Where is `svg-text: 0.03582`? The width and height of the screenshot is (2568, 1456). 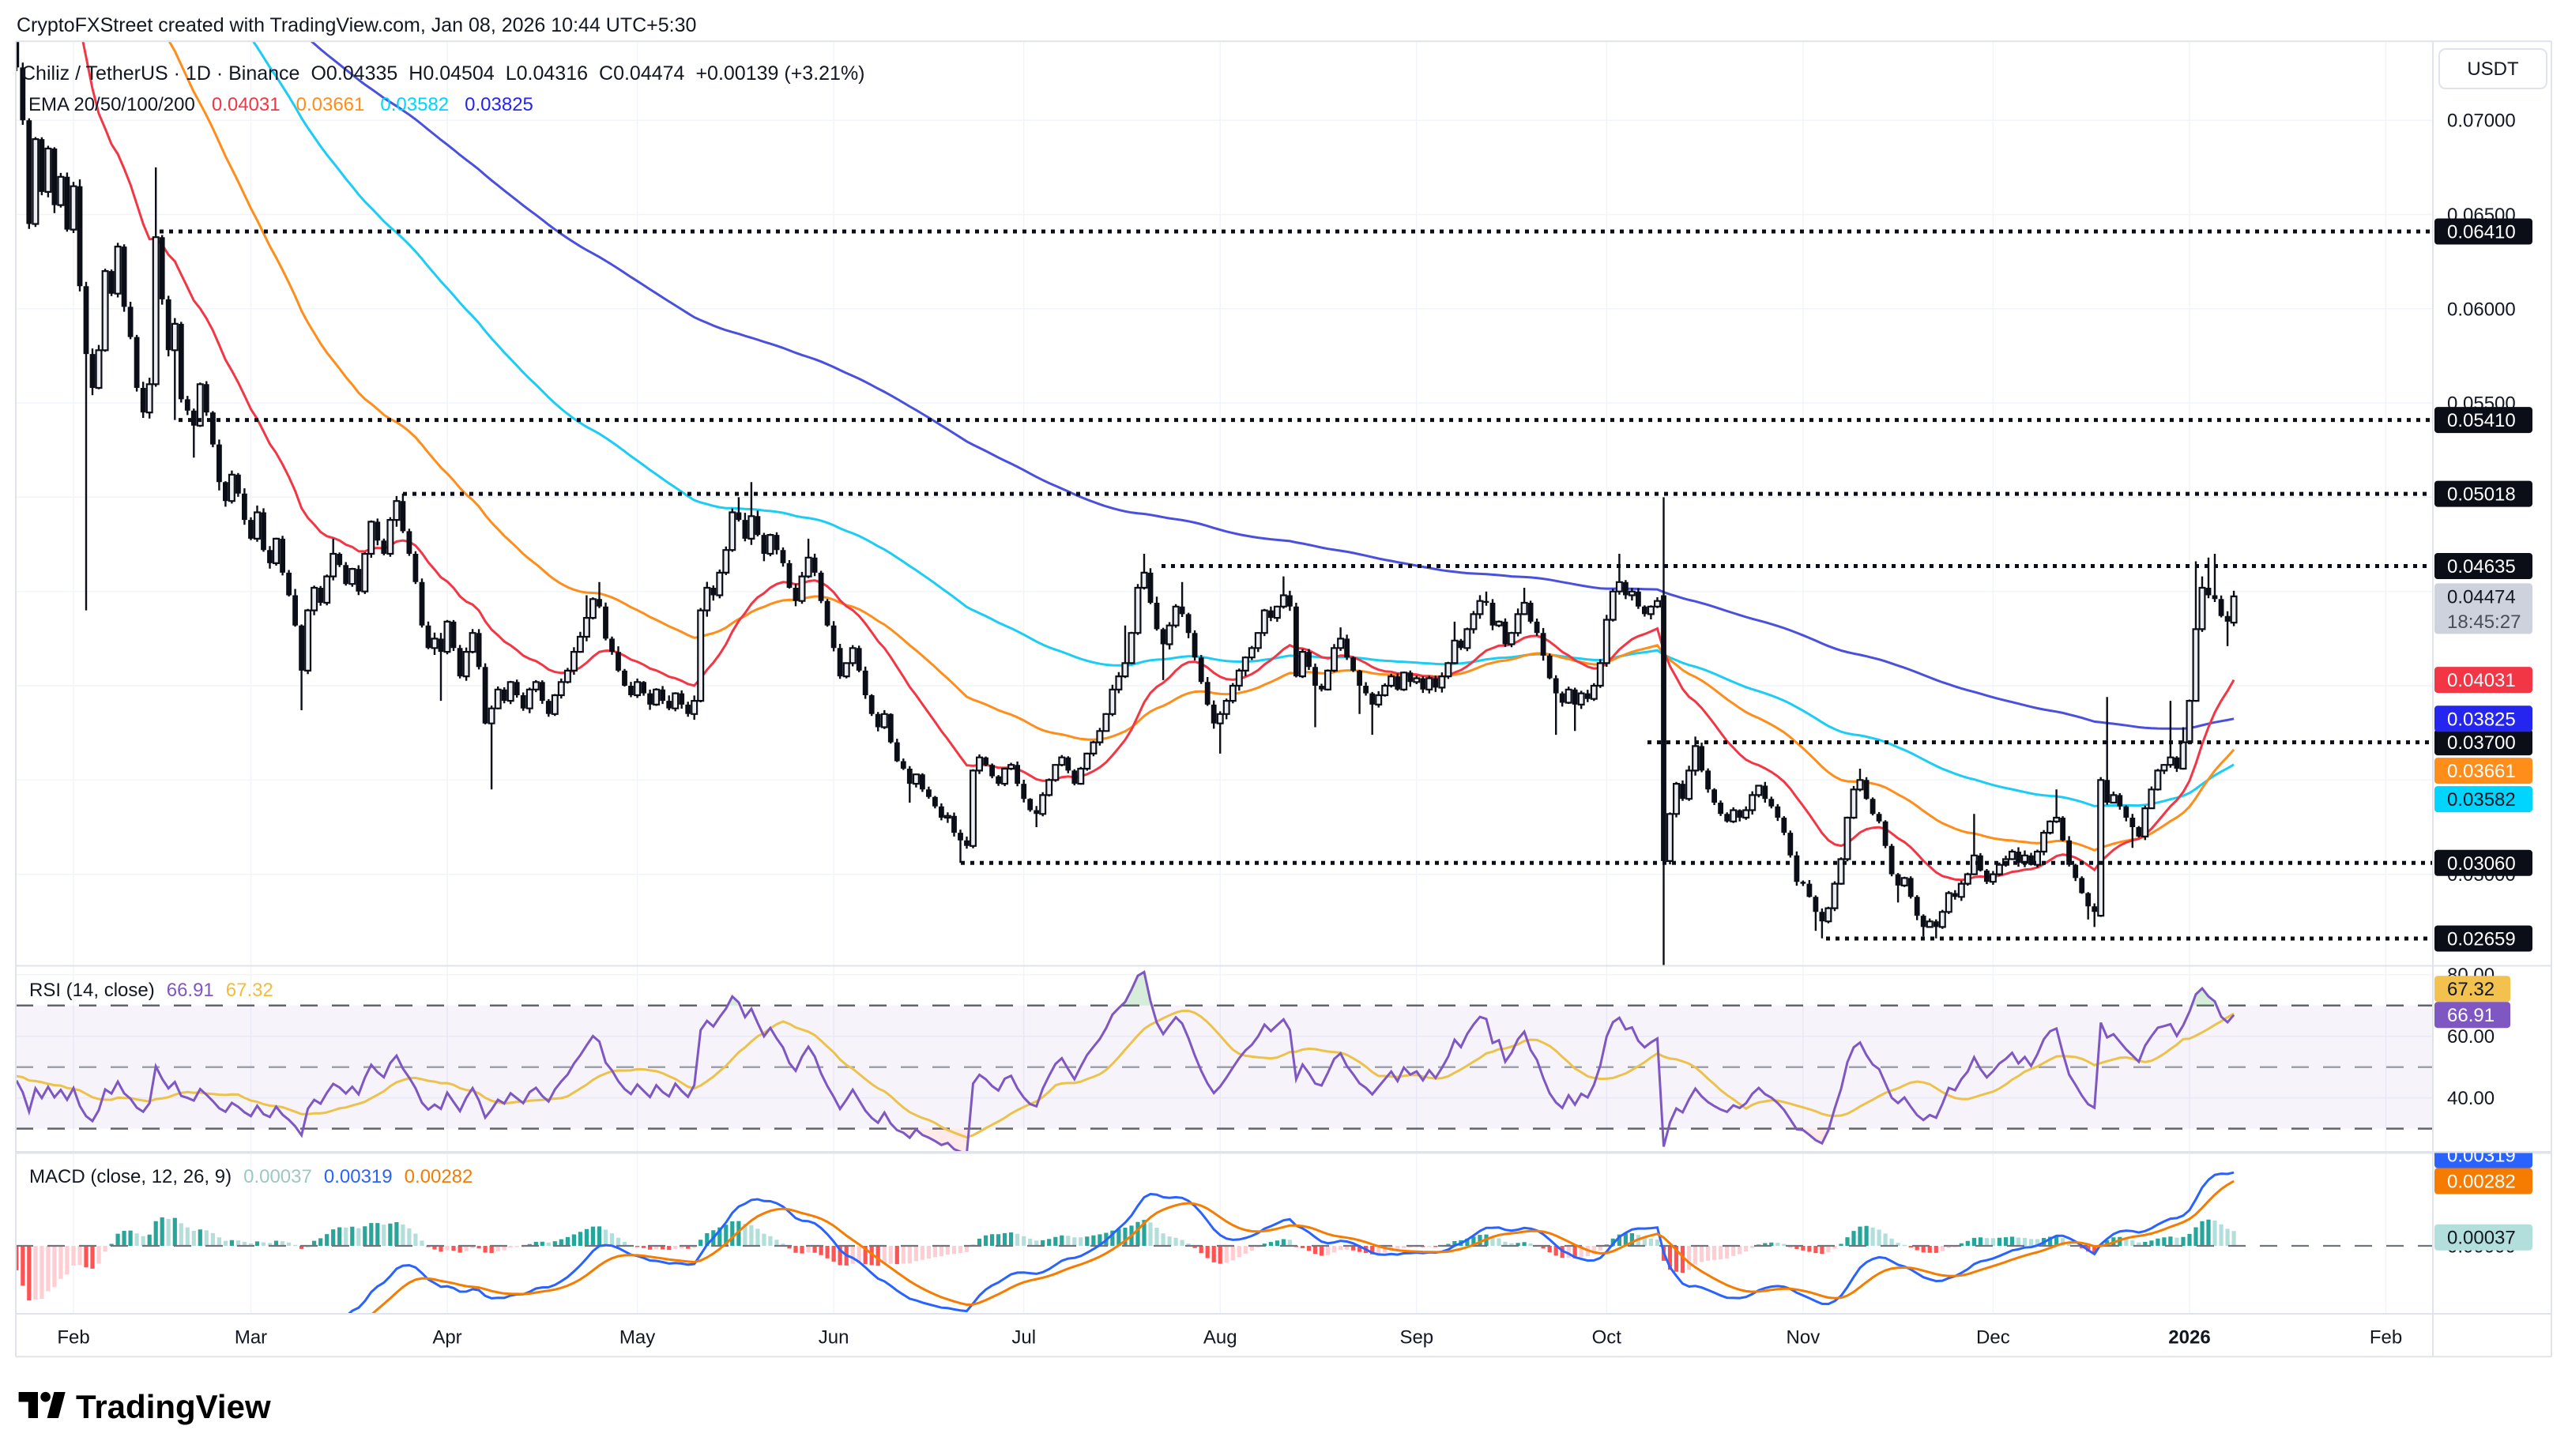 svg-text: 0.03582 is located at coordinates (2481, 800).